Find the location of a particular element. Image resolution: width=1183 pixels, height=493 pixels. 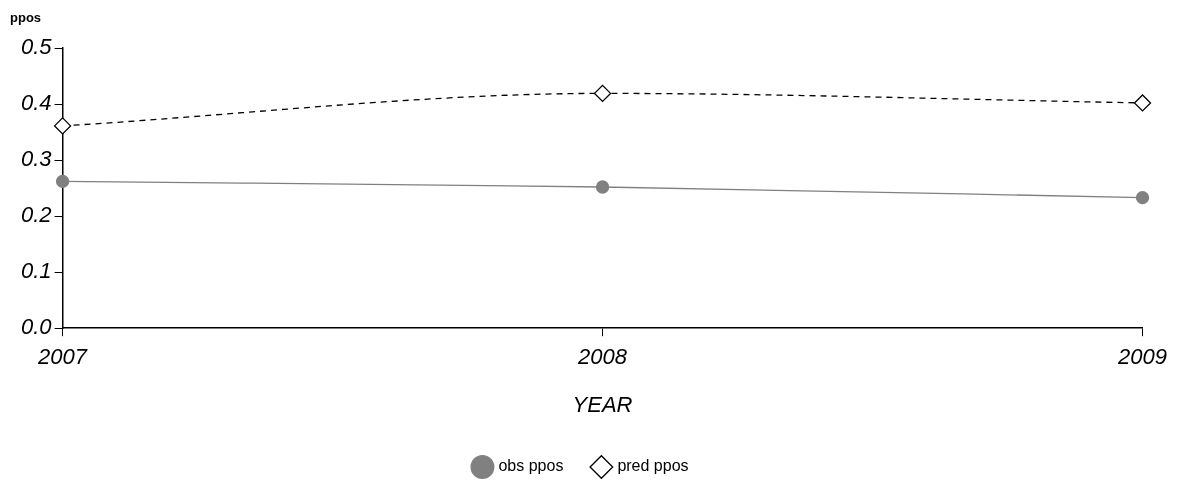

y-tick-label: 0.1 is located at coordinates (36, 271).